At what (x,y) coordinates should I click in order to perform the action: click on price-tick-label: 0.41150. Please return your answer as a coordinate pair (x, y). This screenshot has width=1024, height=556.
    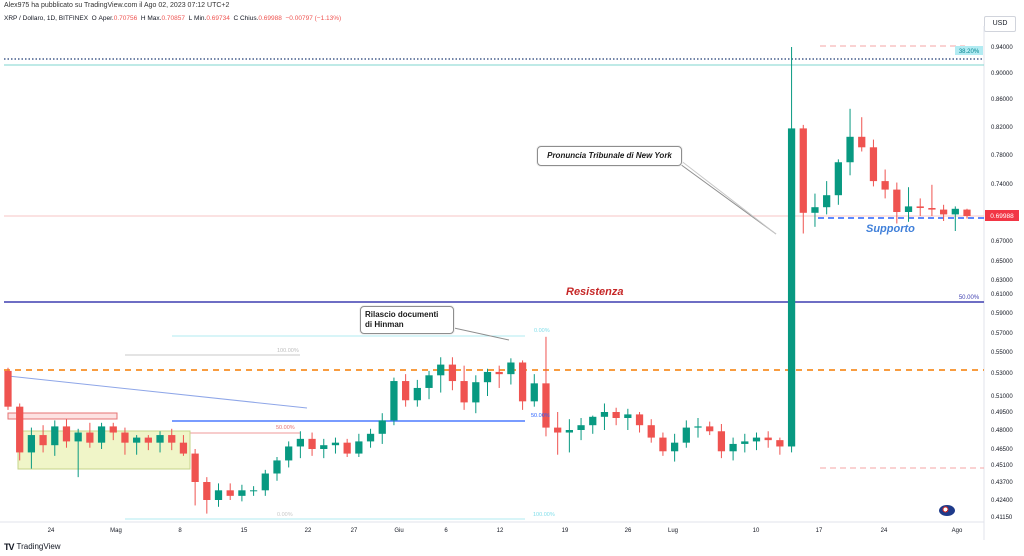
    Looking at the image, I should click on (1002, 518).